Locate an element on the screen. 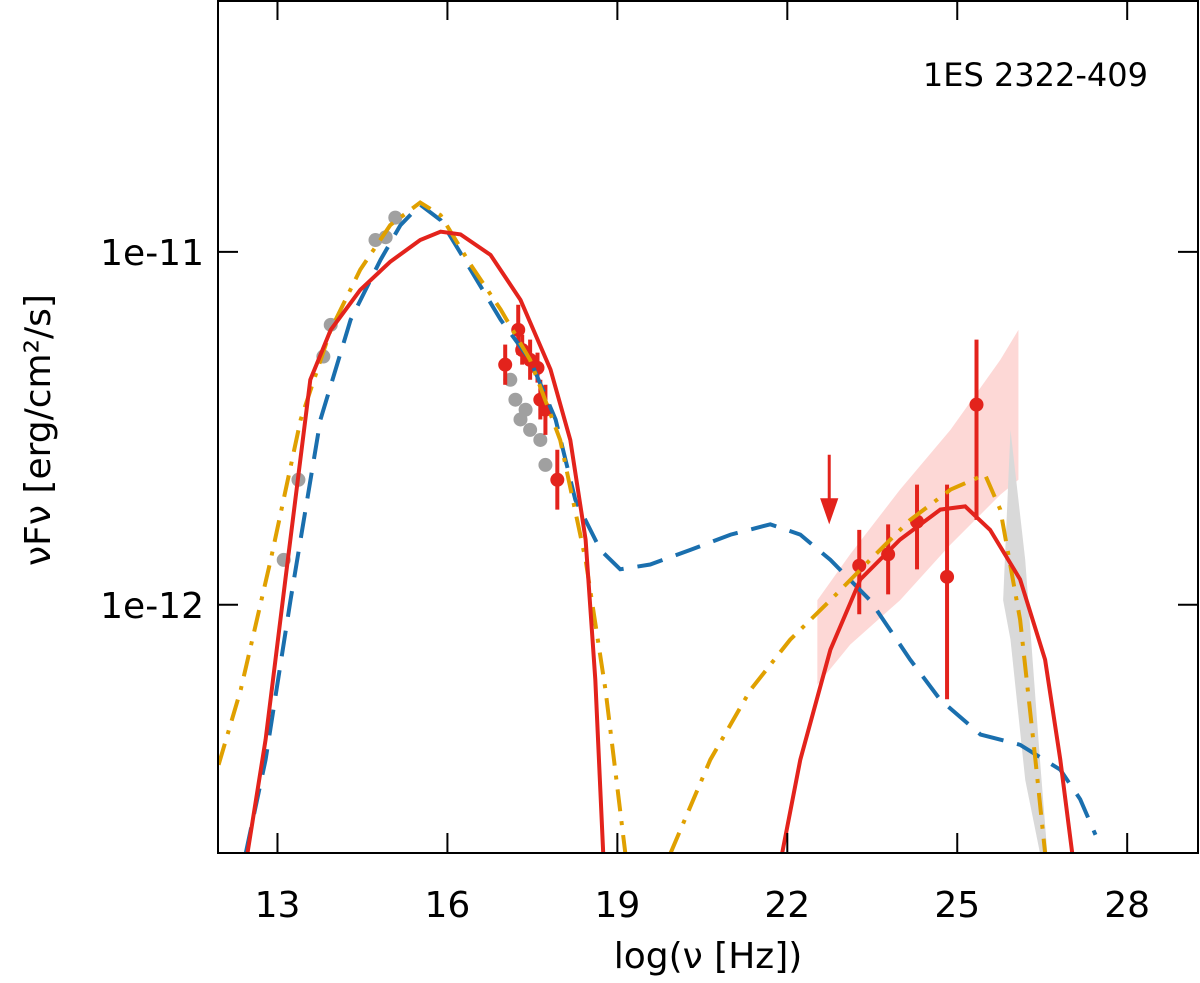  y-axis-label: νFν [erg/cm²/s] is located at coordinates (38, 430).